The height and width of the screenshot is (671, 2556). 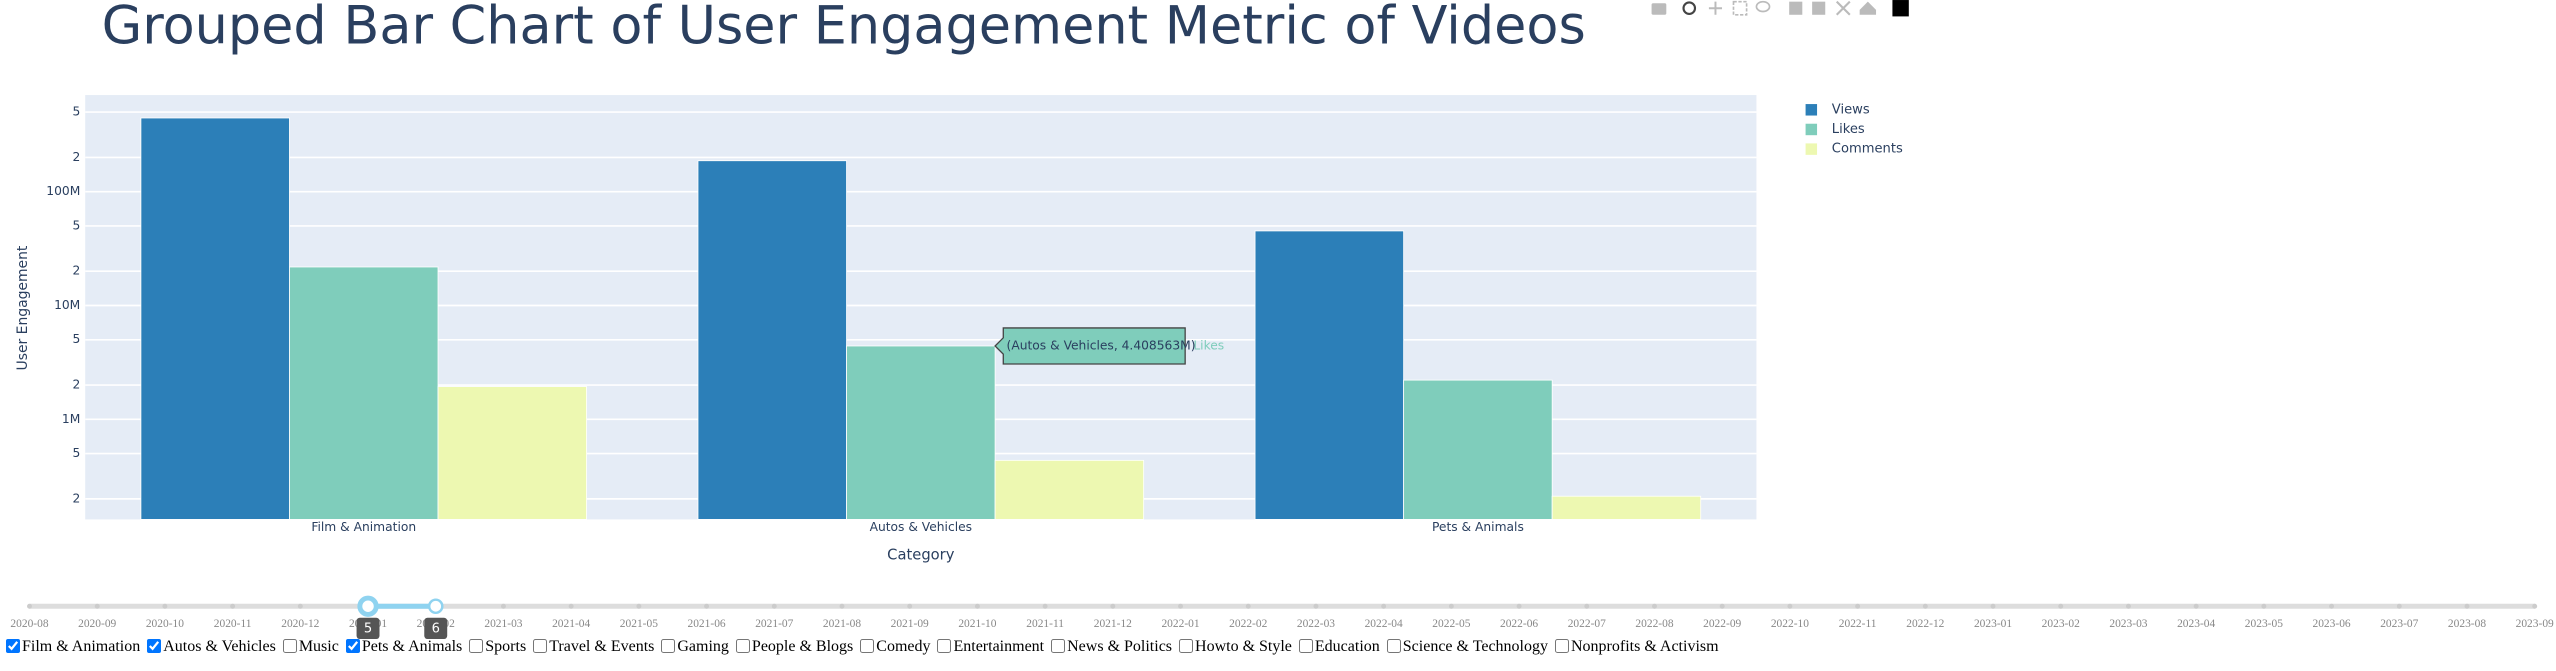 What do you see at coordinates (1248, 624) in the screenshot?
I see `slider-step-label: 2022-02` at bounding box center [1248, 624].